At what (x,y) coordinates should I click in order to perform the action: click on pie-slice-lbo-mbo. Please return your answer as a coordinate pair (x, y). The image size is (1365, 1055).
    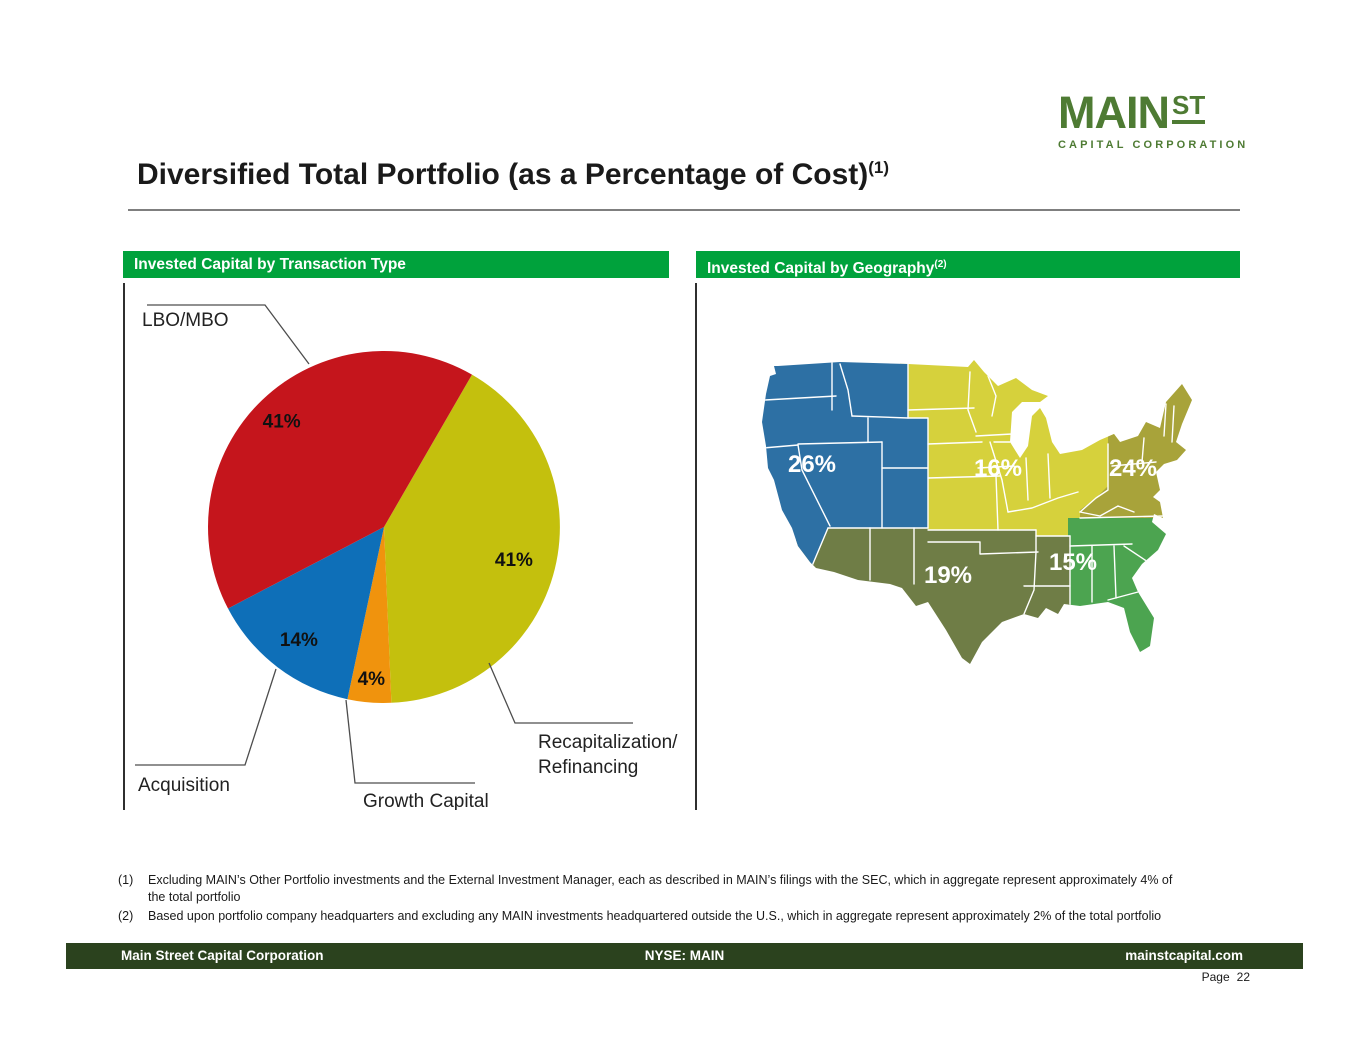
    Looking at the image, I should click on (340, 480).